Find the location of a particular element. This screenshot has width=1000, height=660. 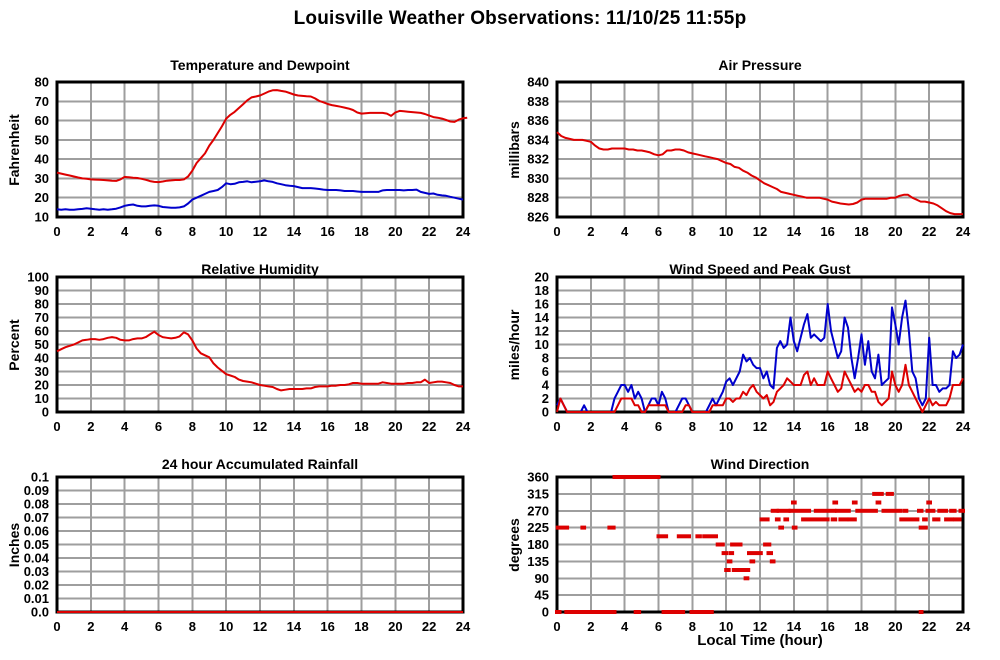

svg-text: 360 is located at coordinates (538, 478).